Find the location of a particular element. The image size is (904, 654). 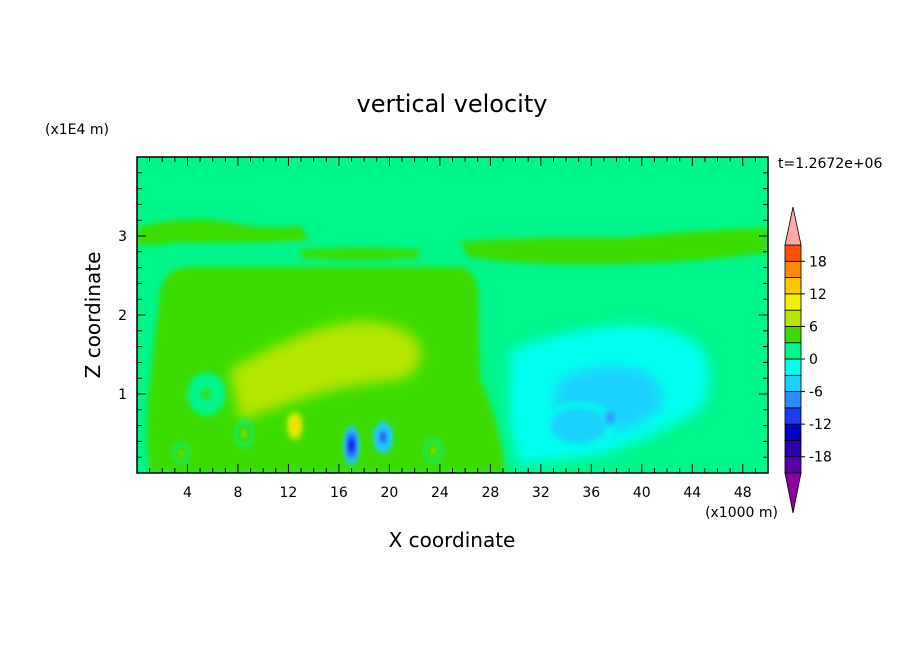

x-tick-label: 4 is located at coordinates (187, 493).